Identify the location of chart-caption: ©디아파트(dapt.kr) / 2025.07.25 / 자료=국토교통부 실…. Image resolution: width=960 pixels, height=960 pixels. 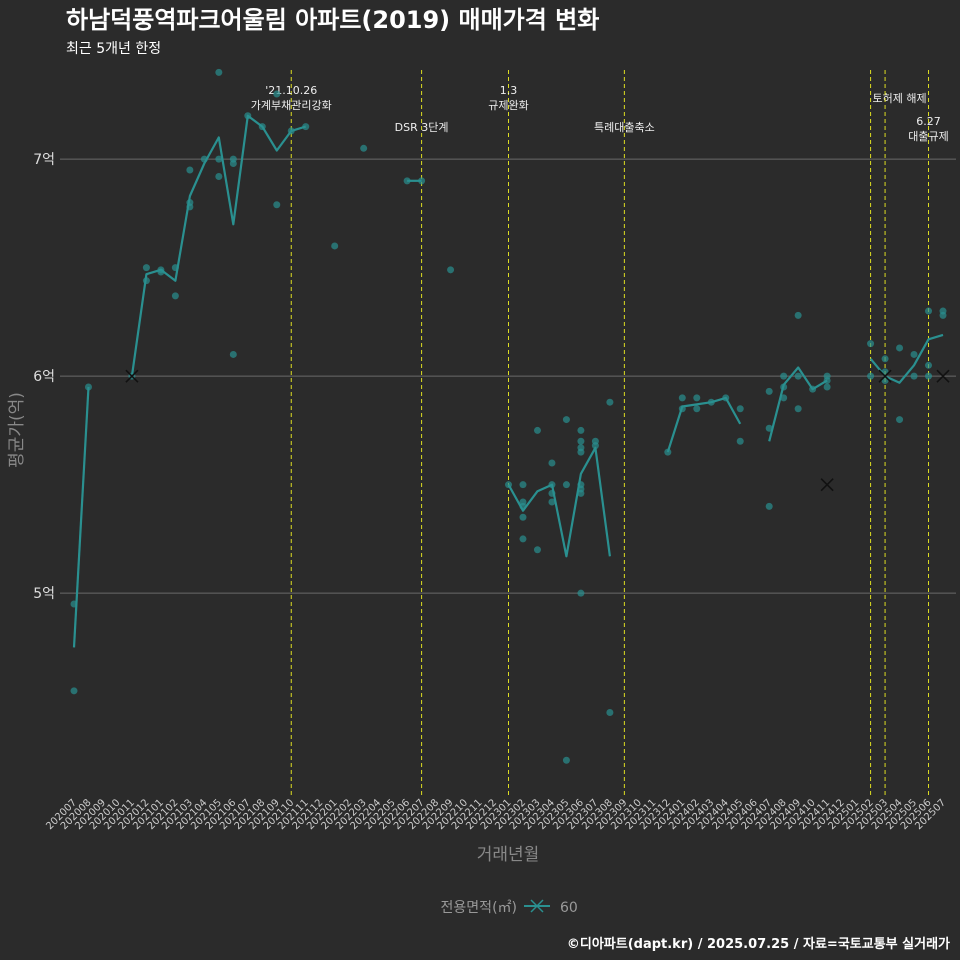
(758, 944).